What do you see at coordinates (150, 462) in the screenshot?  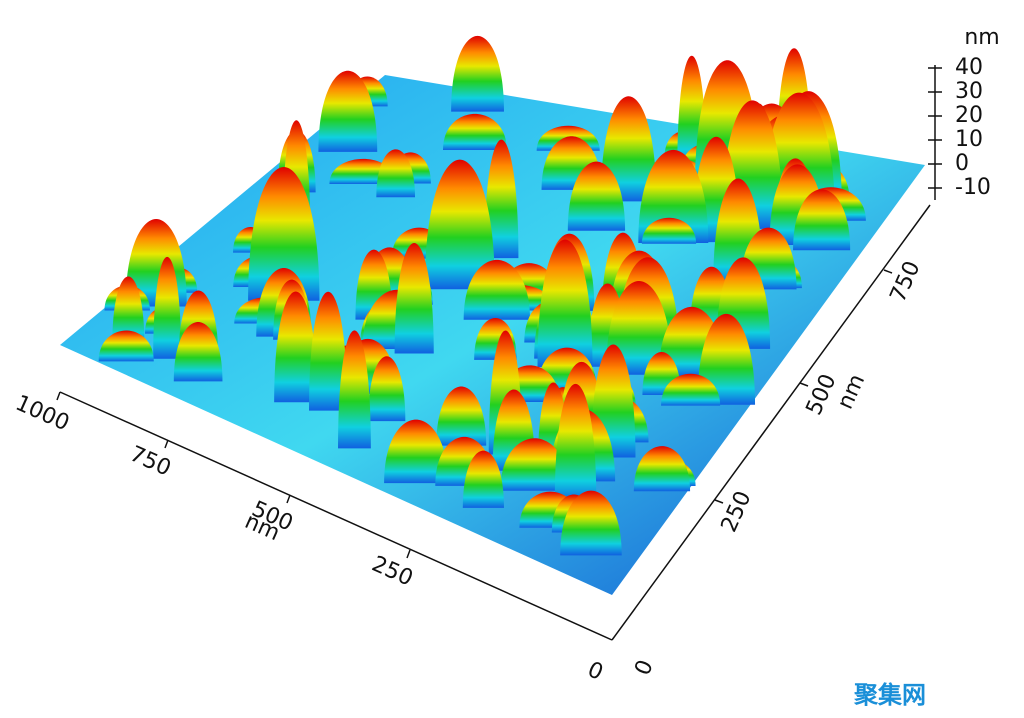 I see `x-tick-label: 750` at bounding box center [150, 462].